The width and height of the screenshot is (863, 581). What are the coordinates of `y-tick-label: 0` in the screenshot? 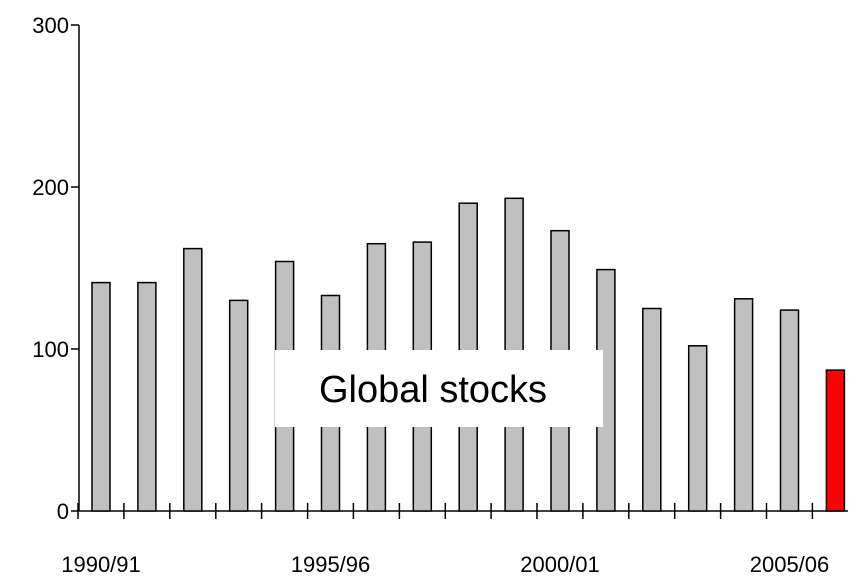 It's located at (63, 511).